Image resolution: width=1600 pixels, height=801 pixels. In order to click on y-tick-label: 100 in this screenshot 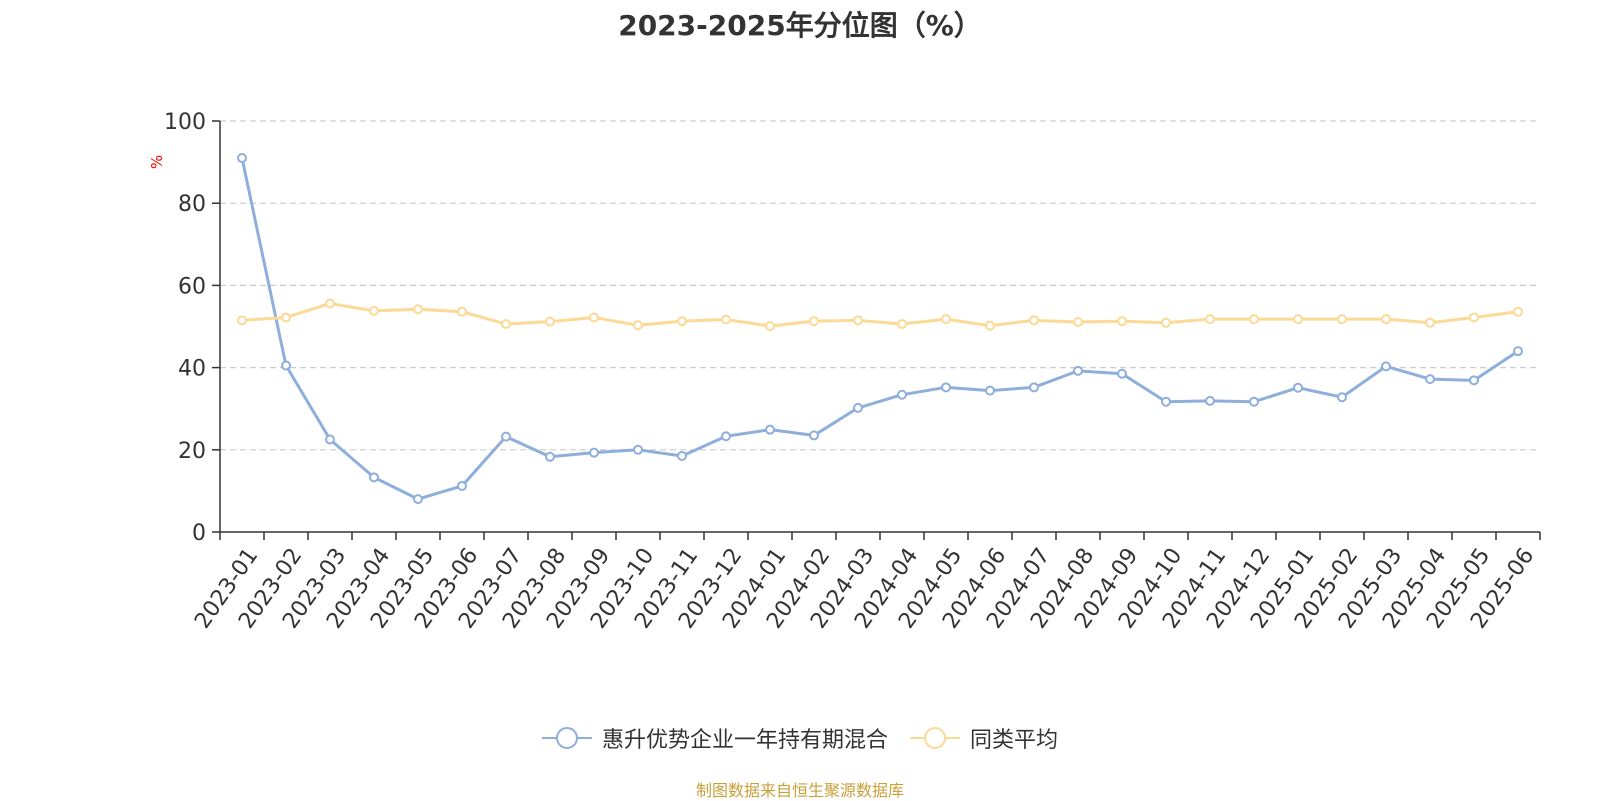, I will do `click(185, 122)`.